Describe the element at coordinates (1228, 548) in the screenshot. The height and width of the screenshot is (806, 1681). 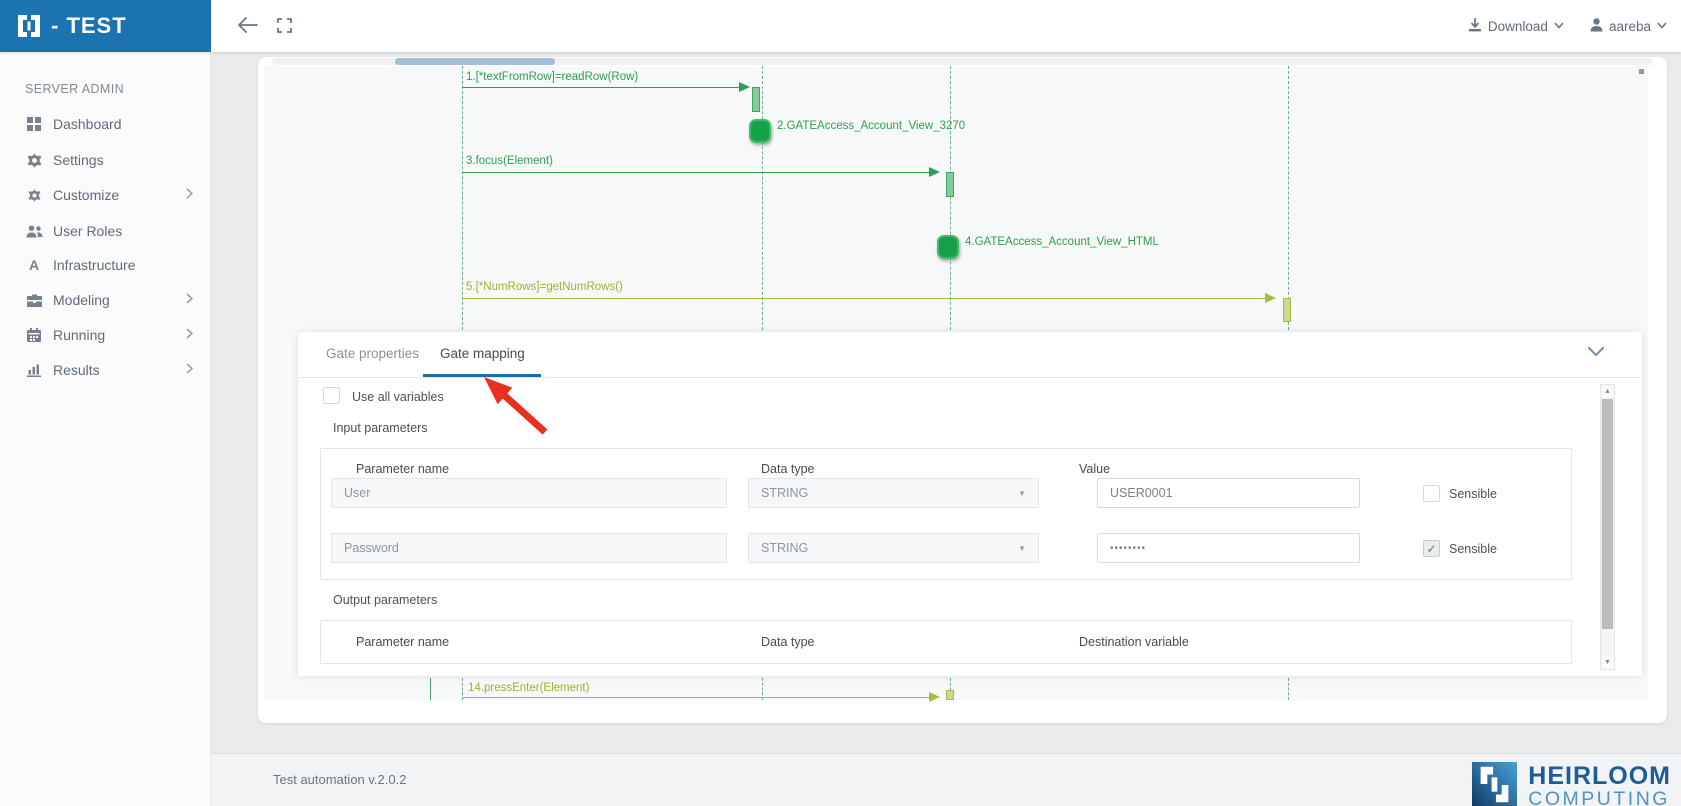
I see `value-input-password: ••••••••` at that location.